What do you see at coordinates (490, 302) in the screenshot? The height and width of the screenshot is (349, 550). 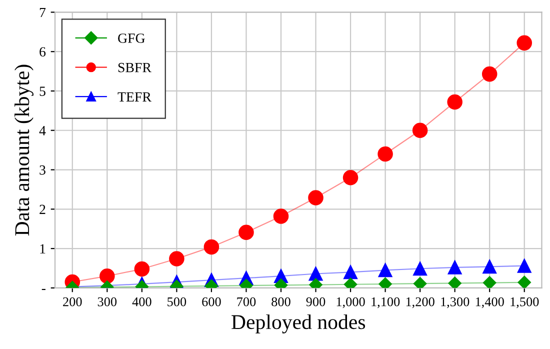 I see `x-tick-label: 1,400` at bounding box center [490, 302].